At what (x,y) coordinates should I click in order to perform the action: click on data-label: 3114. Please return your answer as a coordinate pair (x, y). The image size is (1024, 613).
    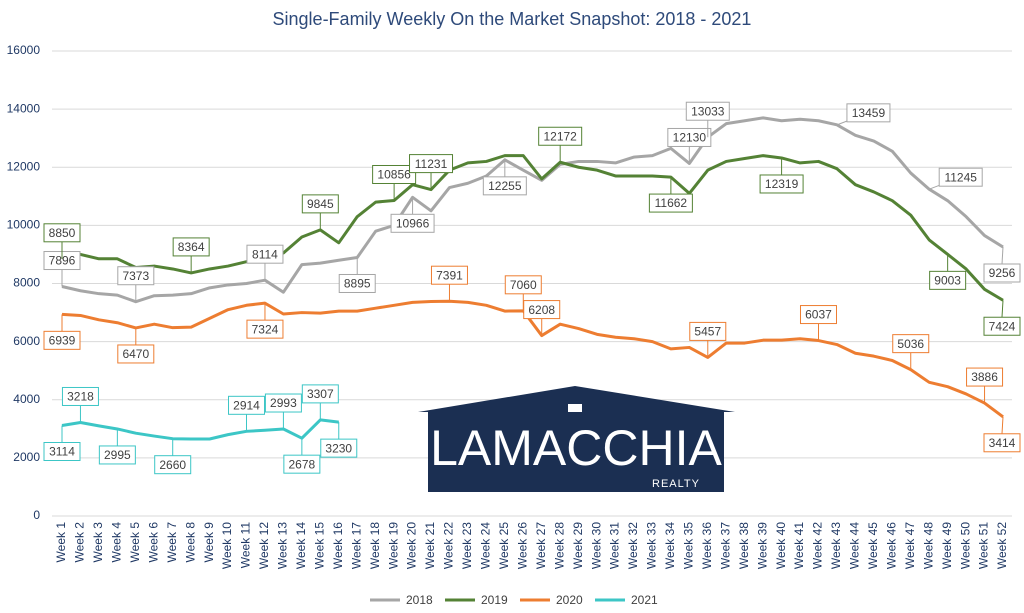
    Looking at the image, I should click on (62, 452).